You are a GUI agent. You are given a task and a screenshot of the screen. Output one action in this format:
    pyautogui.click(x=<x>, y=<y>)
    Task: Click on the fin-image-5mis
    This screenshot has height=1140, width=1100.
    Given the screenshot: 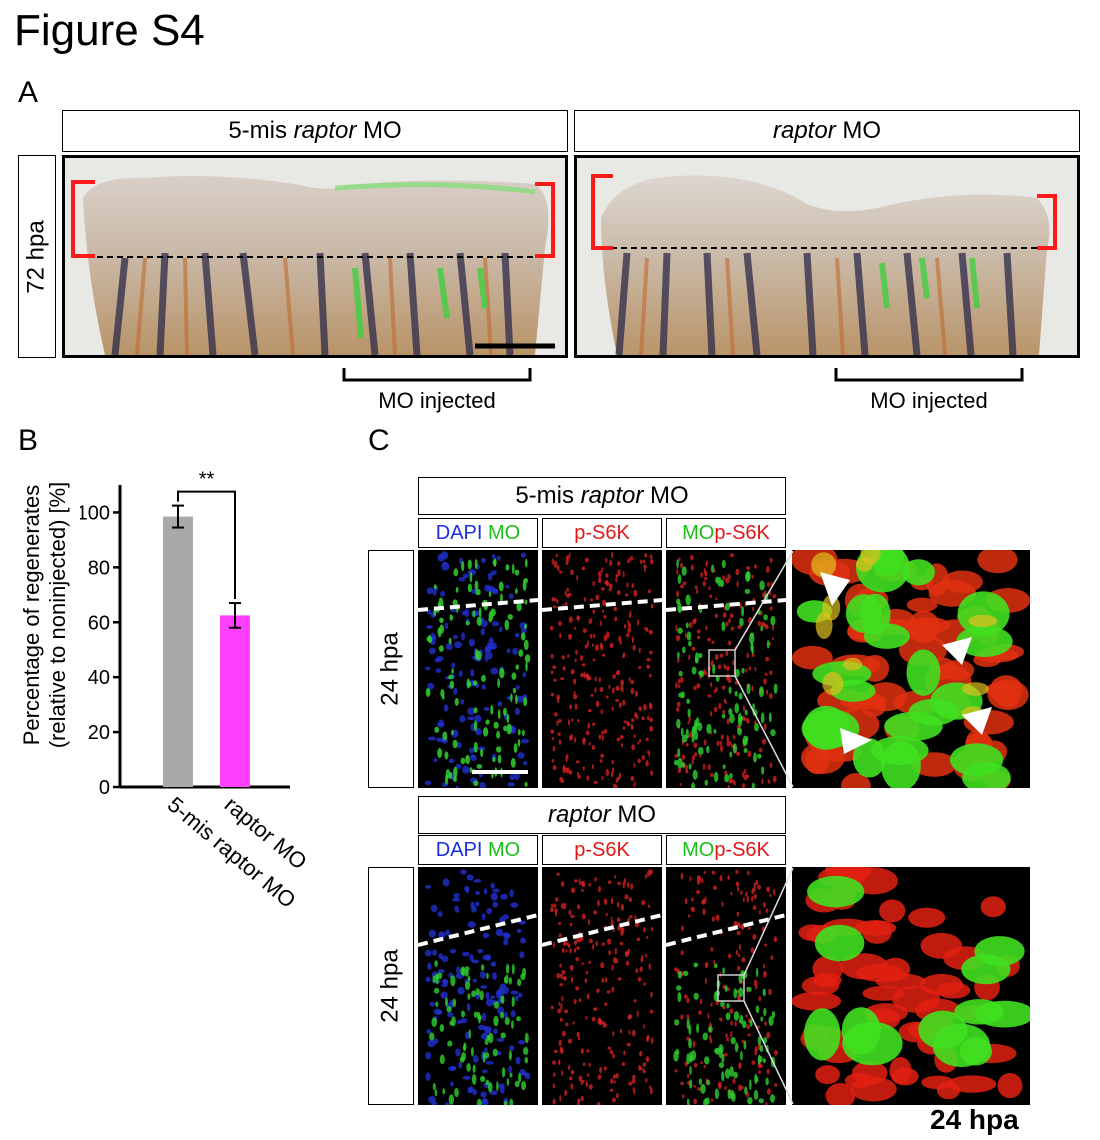 What is the action you would take?
    pyautogui.click(x=315, y=256)
    